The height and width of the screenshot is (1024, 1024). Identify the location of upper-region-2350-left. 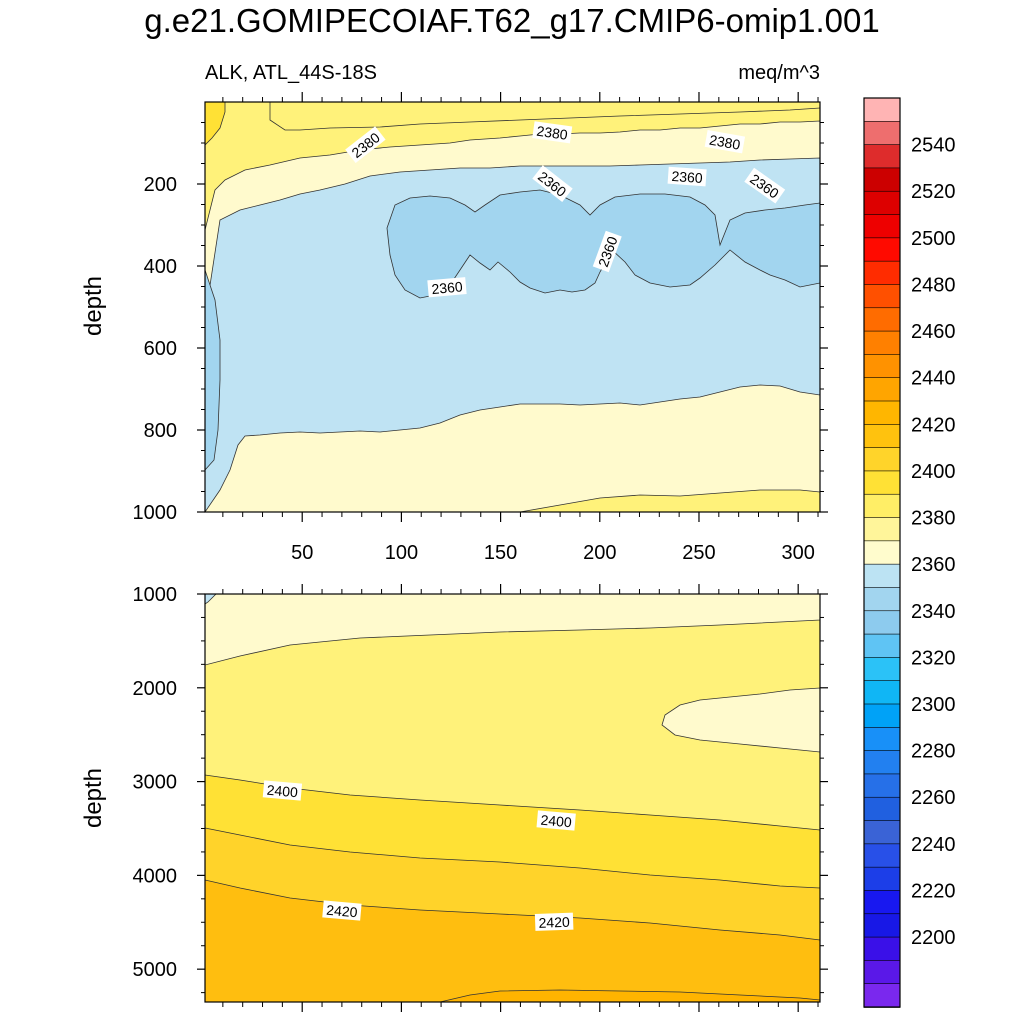
(213, 370).